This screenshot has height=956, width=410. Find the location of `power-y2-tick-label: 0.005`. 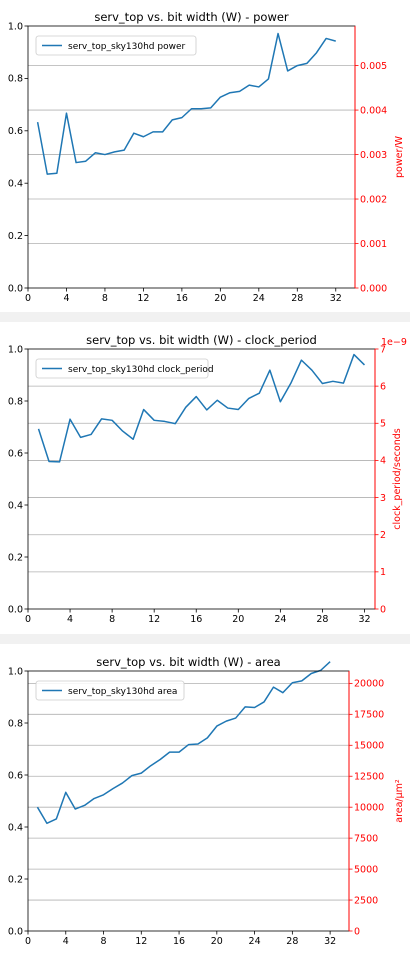

power-y2-tick-label: 0.005 is located at coordinates (373, 66).